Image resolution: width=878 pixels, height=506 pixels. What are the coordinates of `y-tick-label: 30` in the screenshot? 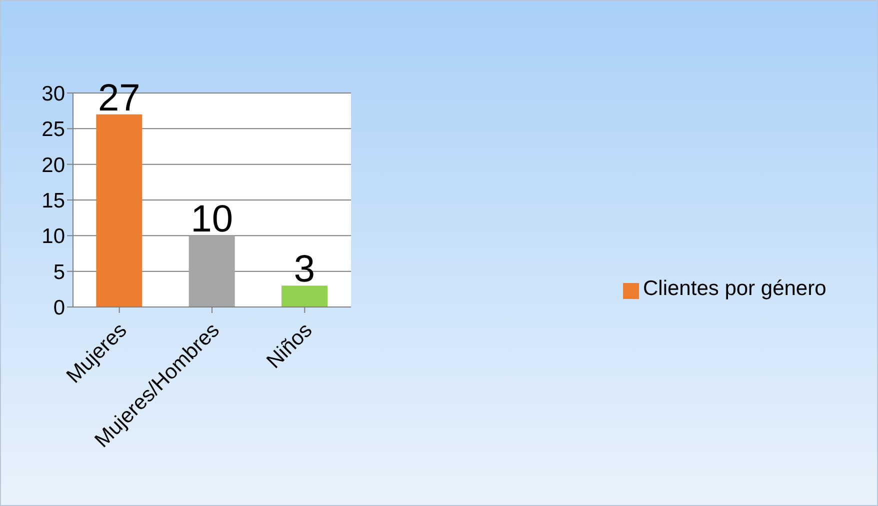 It's located at (53, 94).